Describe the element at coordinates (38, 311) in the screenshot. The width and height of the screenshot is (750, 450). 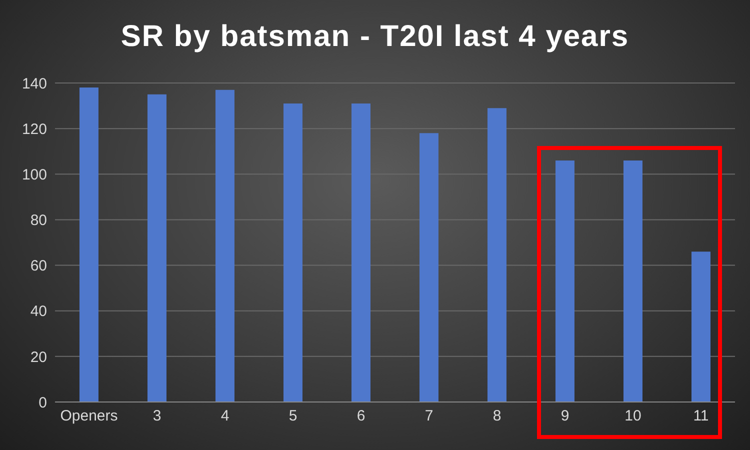
I see `y-tick-label: 40` at that location.